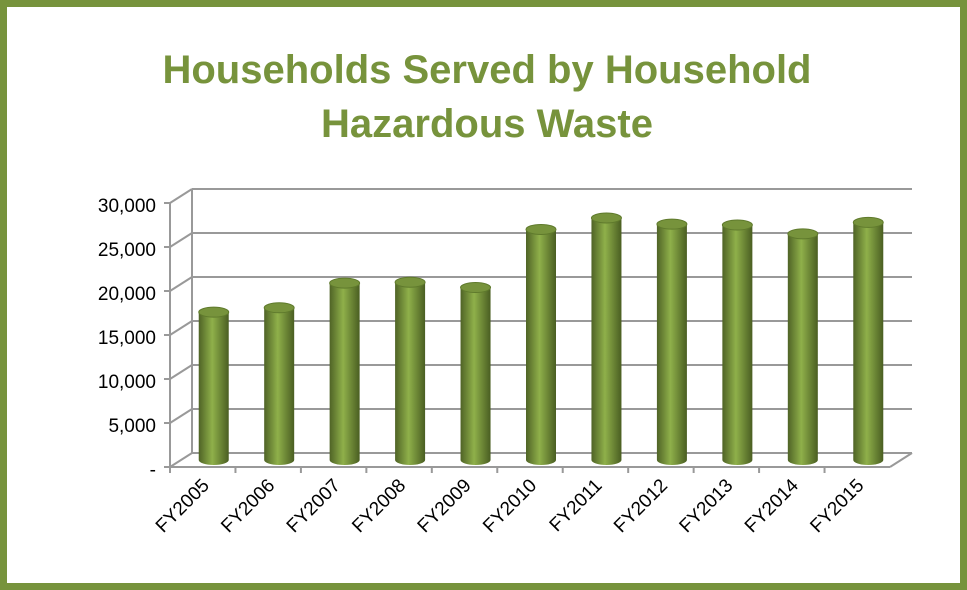 Image resolution: width=967 pixels, height=590 pixels. I want to click on y-tick-label: 15,000, so click(127, 338).